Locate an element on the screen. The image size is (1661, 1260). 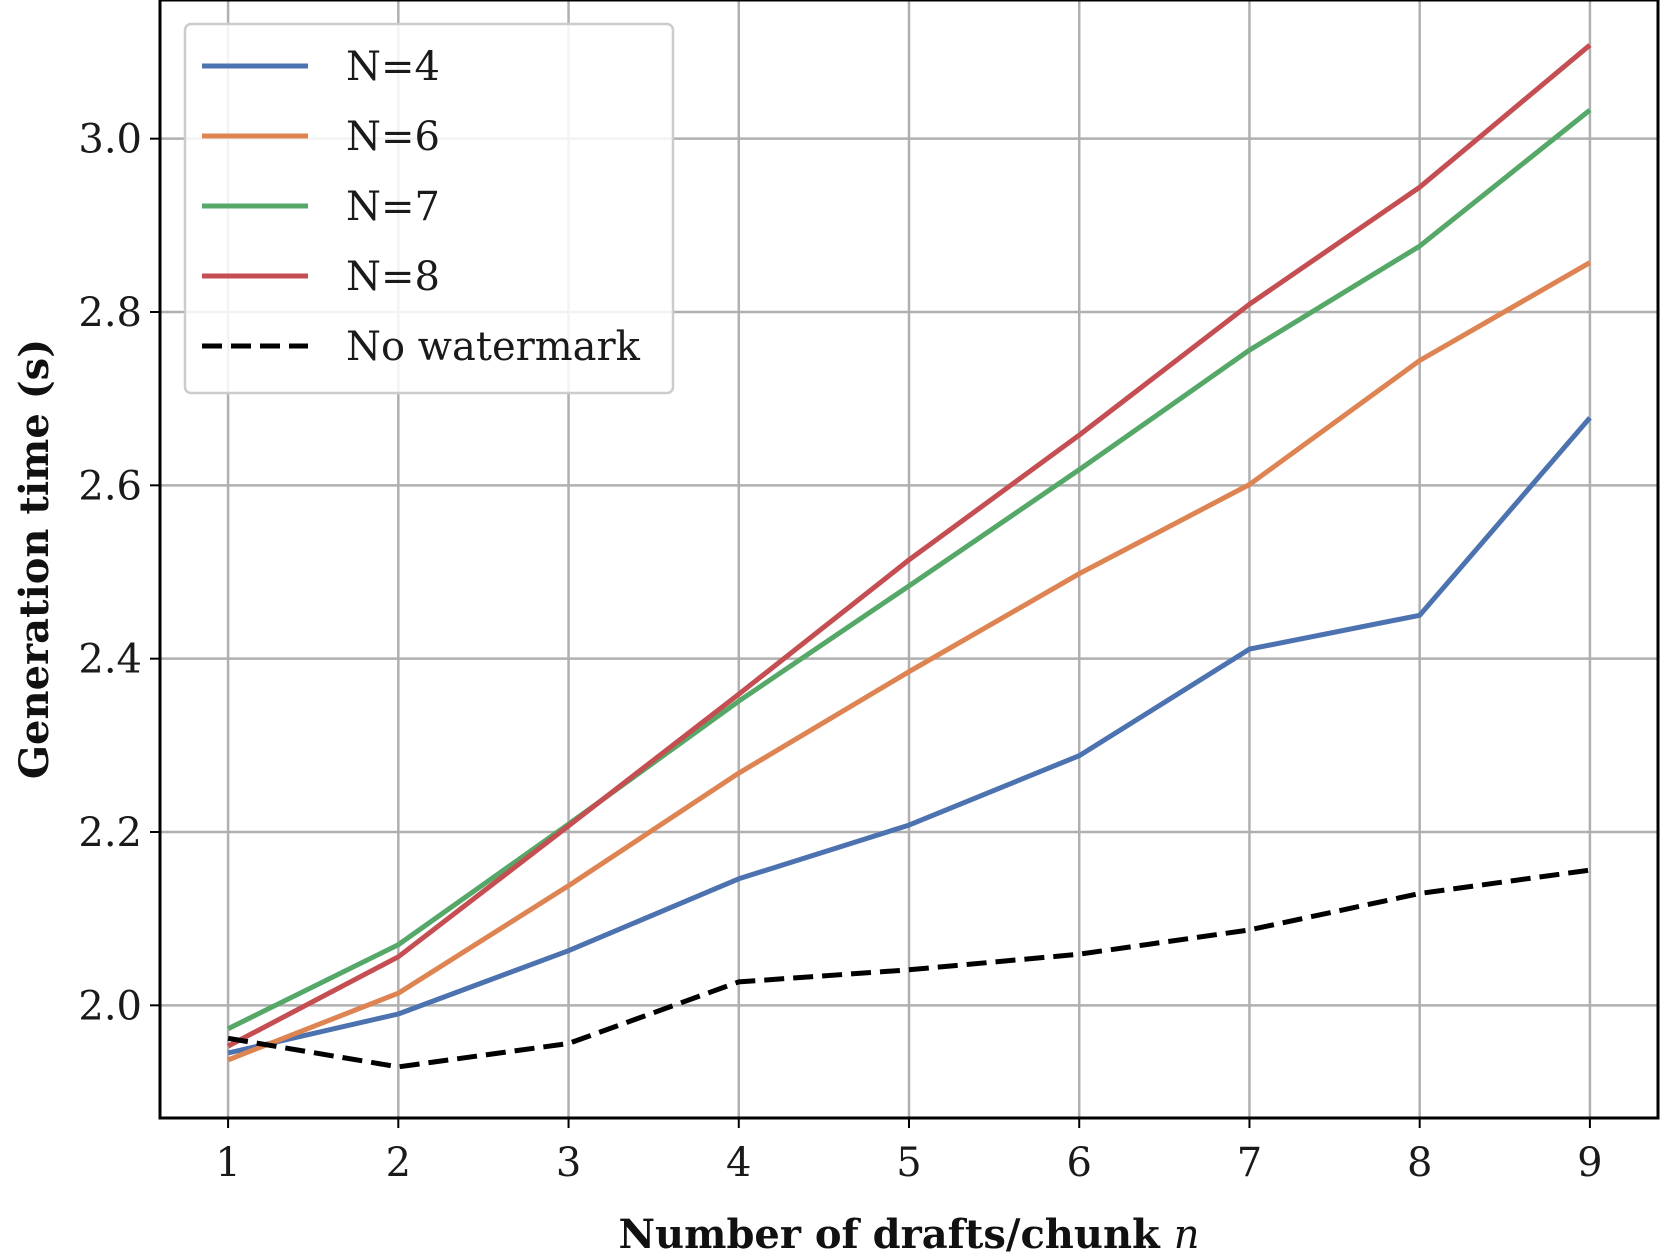
y-tick-label: 2.2 is located at coordinates (110, 833).